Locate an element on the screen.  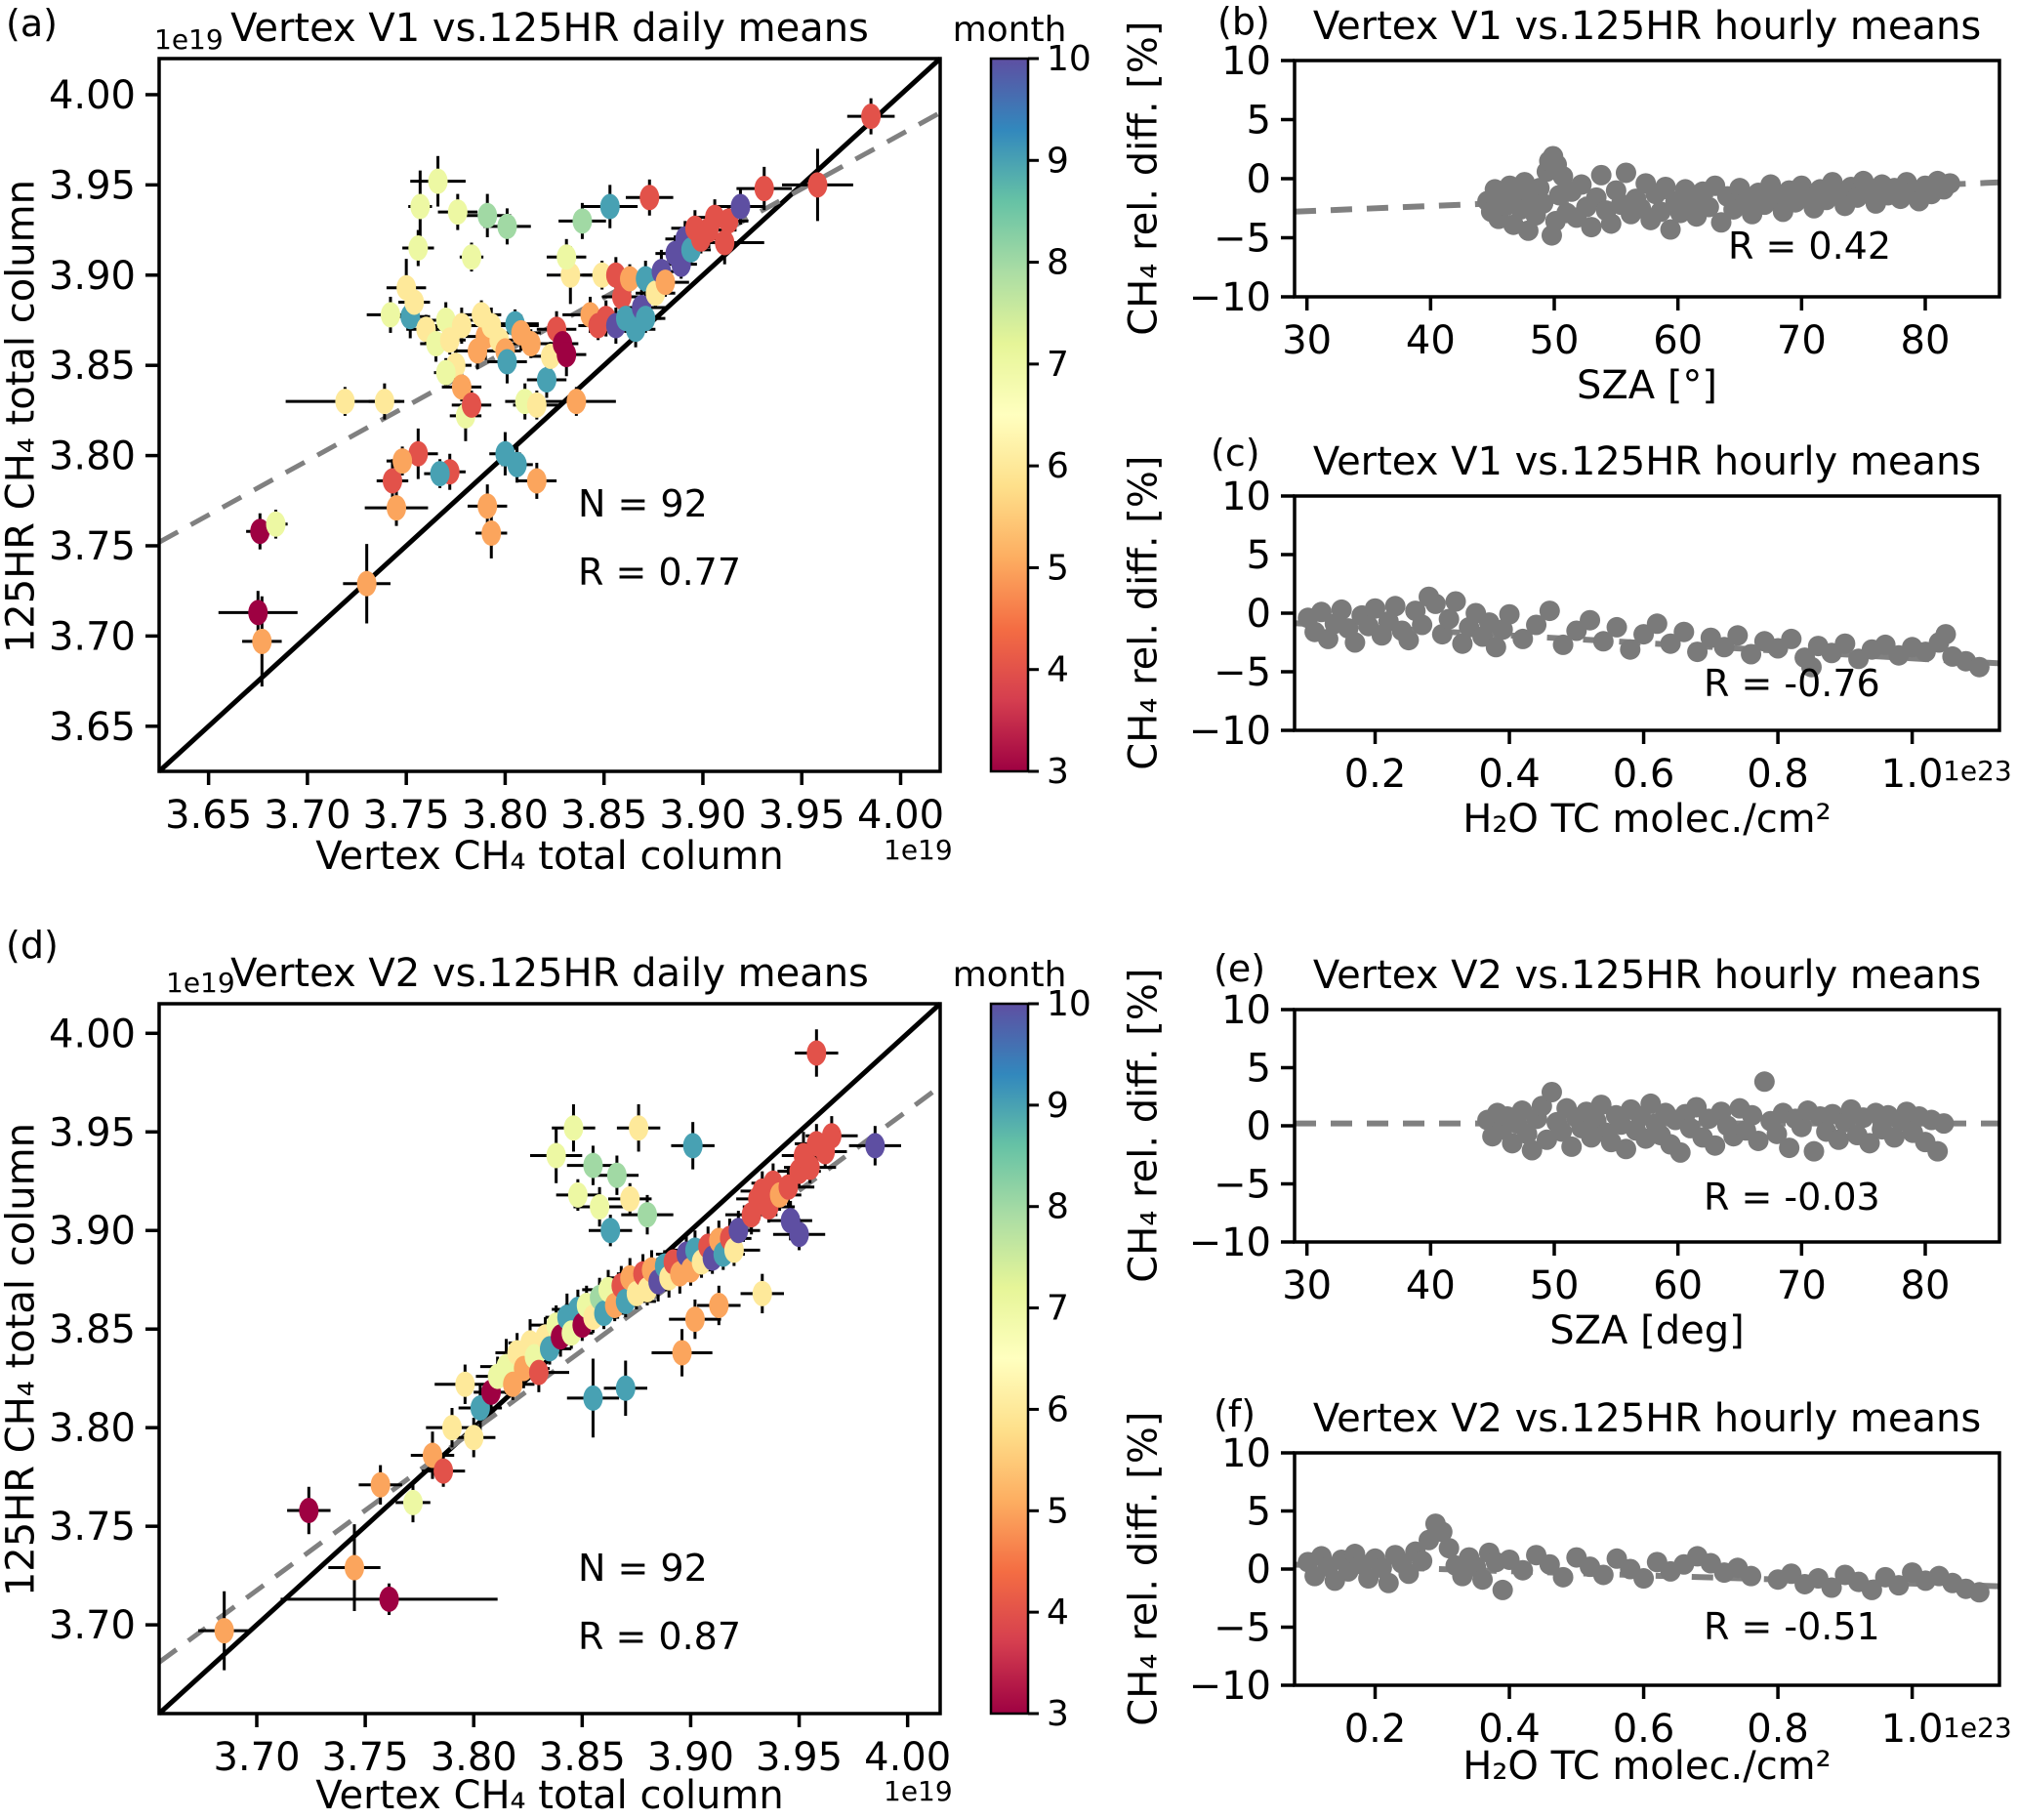
x-tick-label: 3.70 is located at coordinates (307, 815).